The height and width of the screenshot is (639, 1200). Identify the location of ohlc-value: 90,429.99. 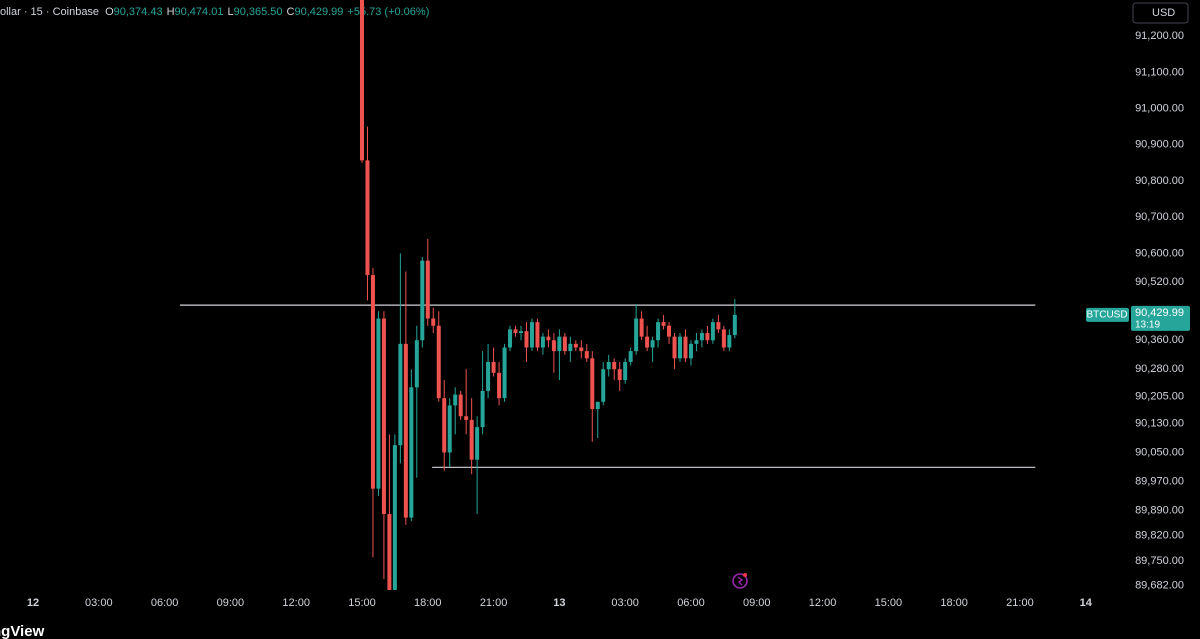
(318, 12).